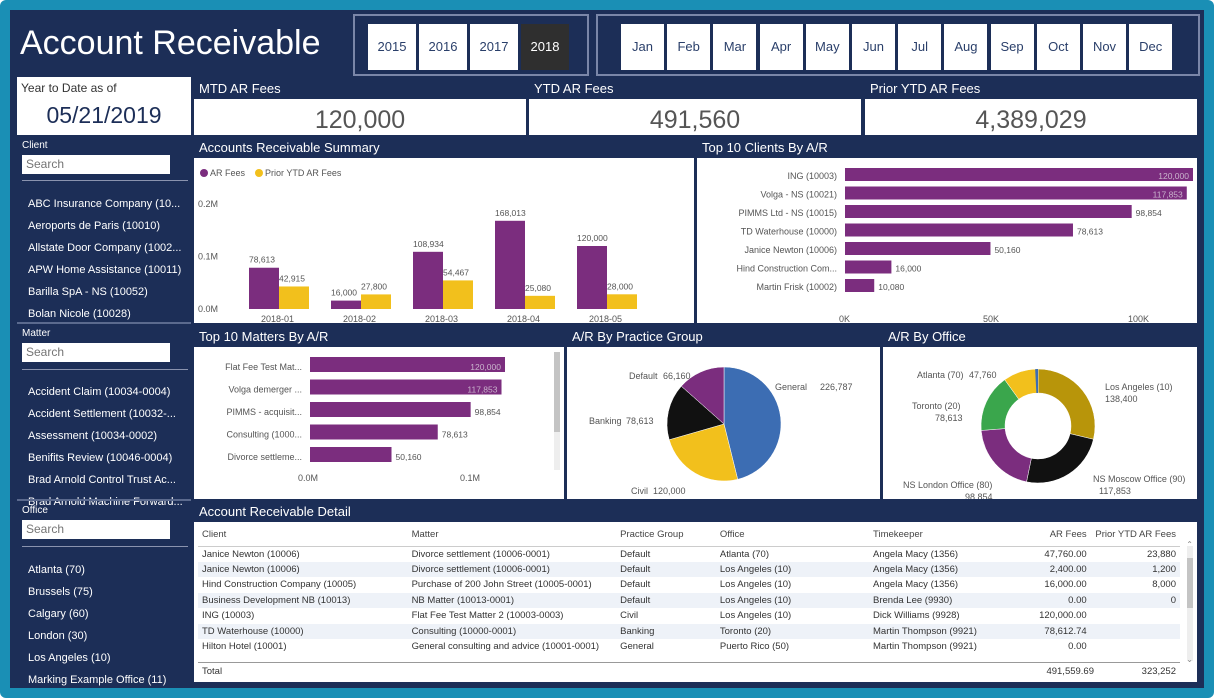 The image size is (1214, 698). I want to click on office-list-item: Los Angeles (10), so click(69, 658).